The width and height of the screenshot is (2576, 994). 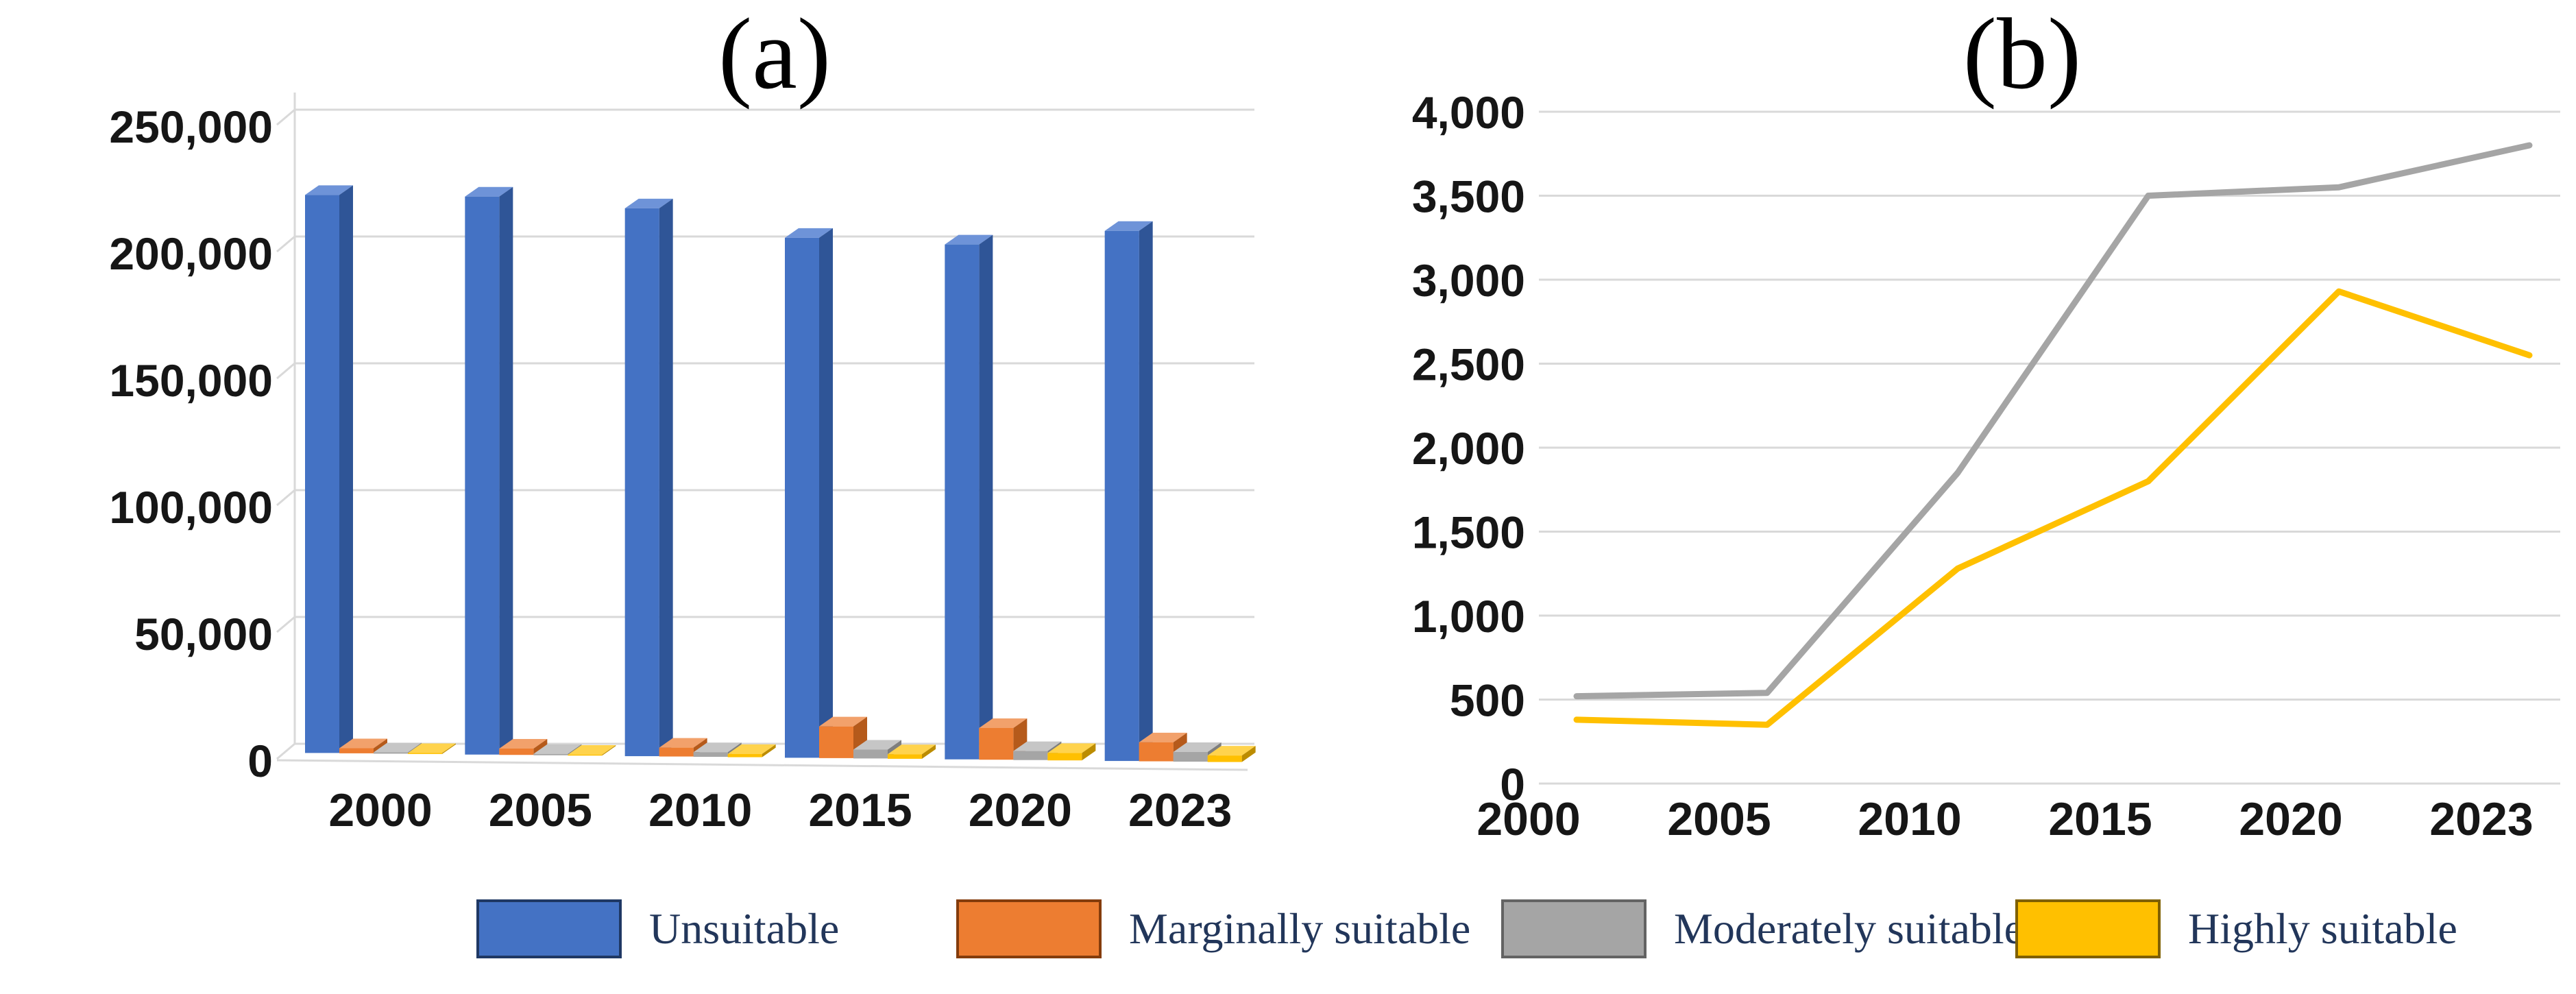 What do you see at coordinates (260, 761) in the screenshot?
I see `panel-a-y-tick-label: 0` at bounding box center [260, 761].